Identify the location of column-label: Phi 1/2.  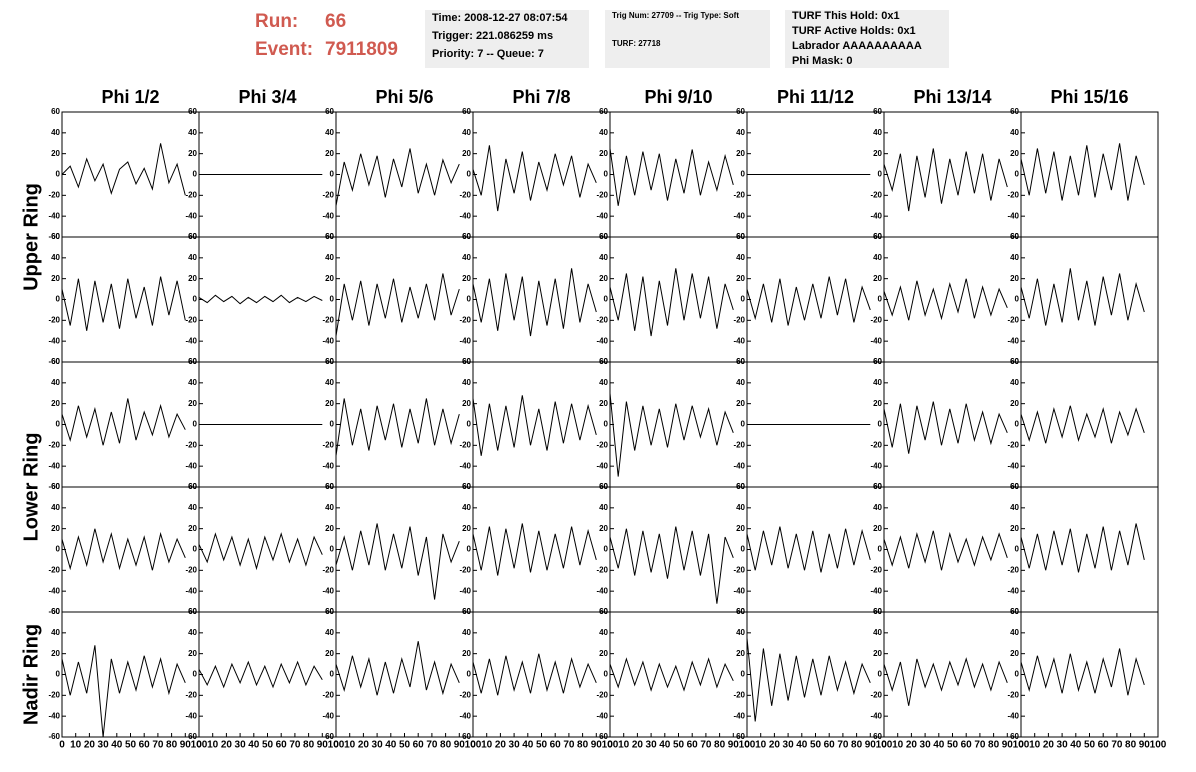
(130, 97).